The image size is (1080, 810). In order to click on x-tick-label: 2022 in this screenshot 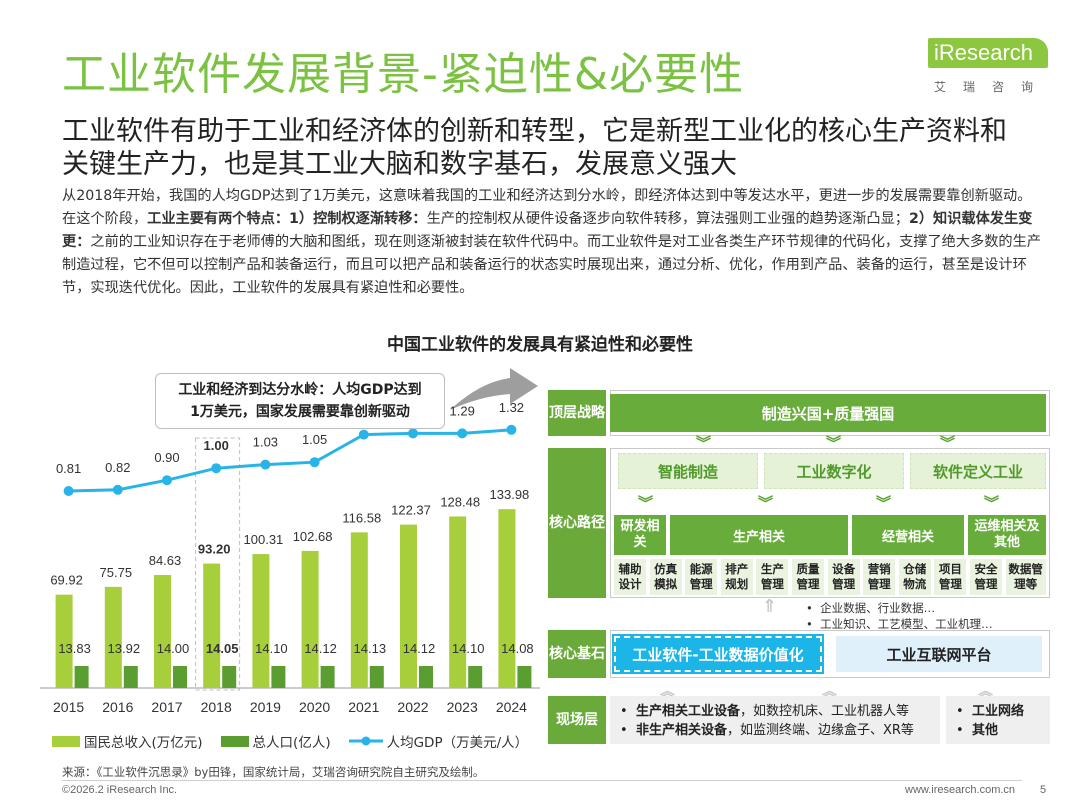, I will do `click(412, 707)`.